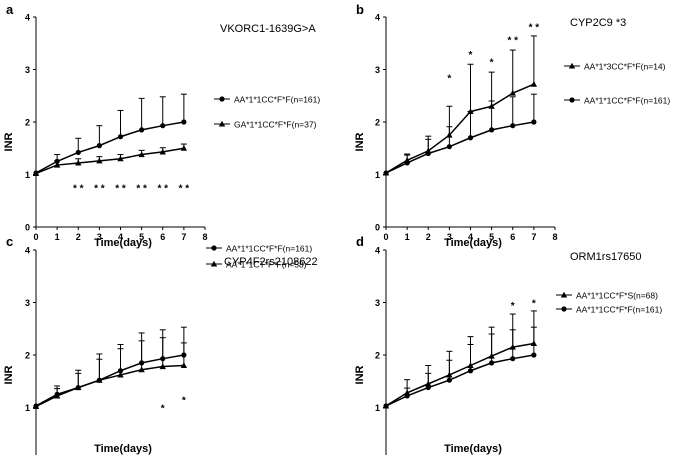 The image size is (685, 455). I want to click on series-2-legend-label: AA*1*1CT*F*F(n=58), so click(266, 265).